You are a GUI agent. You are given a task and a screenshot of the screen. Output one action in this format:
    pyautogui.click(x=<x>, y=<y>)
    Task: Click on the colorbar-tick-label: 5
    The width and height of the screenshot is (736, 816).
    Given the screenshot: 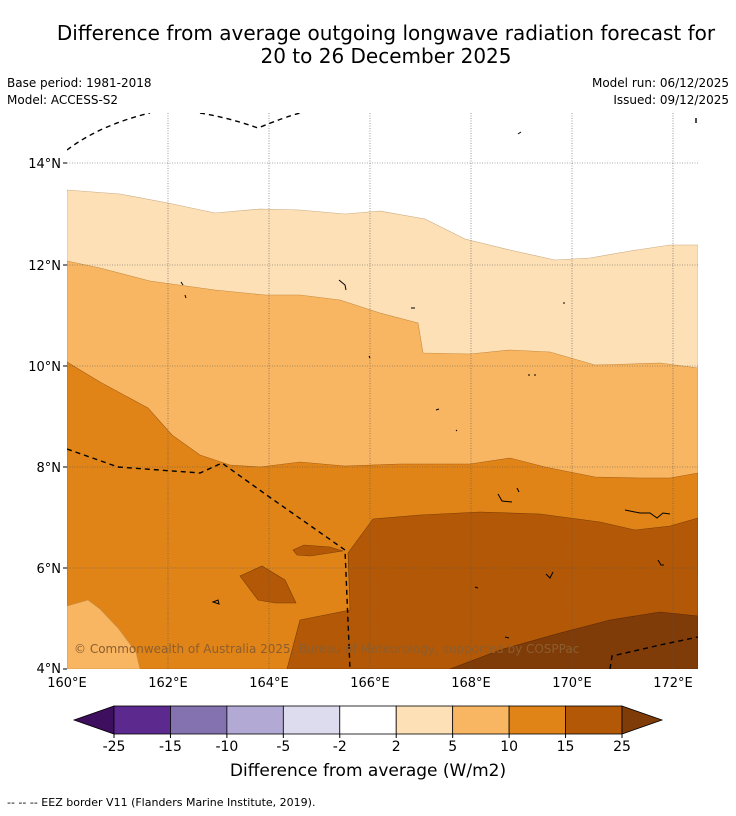 What is the action you would take?
    pyautogui.click(x=452, y=747)
    